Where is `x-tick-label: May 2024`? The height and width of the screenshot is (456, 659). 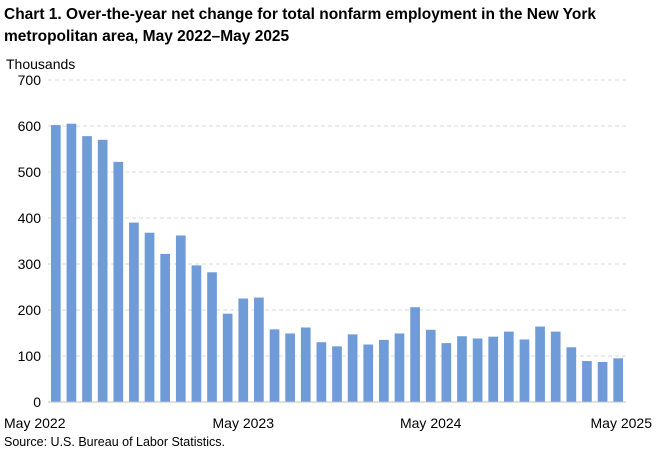
x-tick-label: May 2024 is located at coordinates (431, 423).